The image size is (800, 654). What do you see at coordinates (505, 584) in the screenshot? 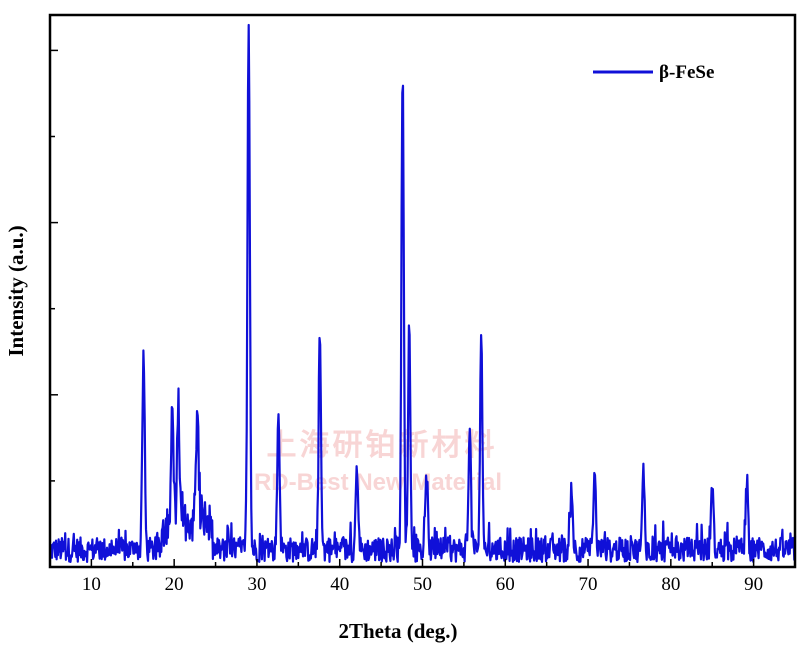
I see `x-tick-label: 60` at bounding box center [505, 584].